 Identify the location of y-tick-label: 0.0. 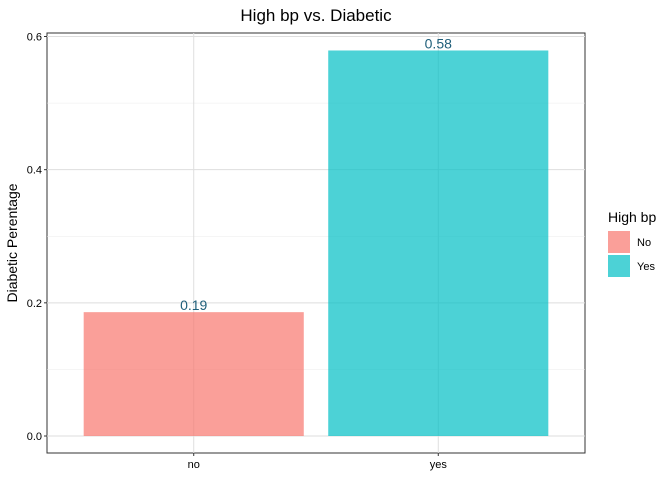
(34, 437).